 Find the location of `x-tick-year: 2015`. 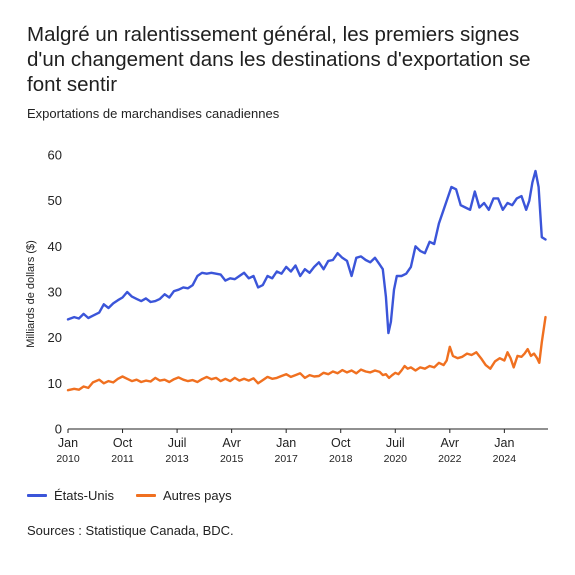

x-tick-year: 2015 is located at coordinates (232, 459).